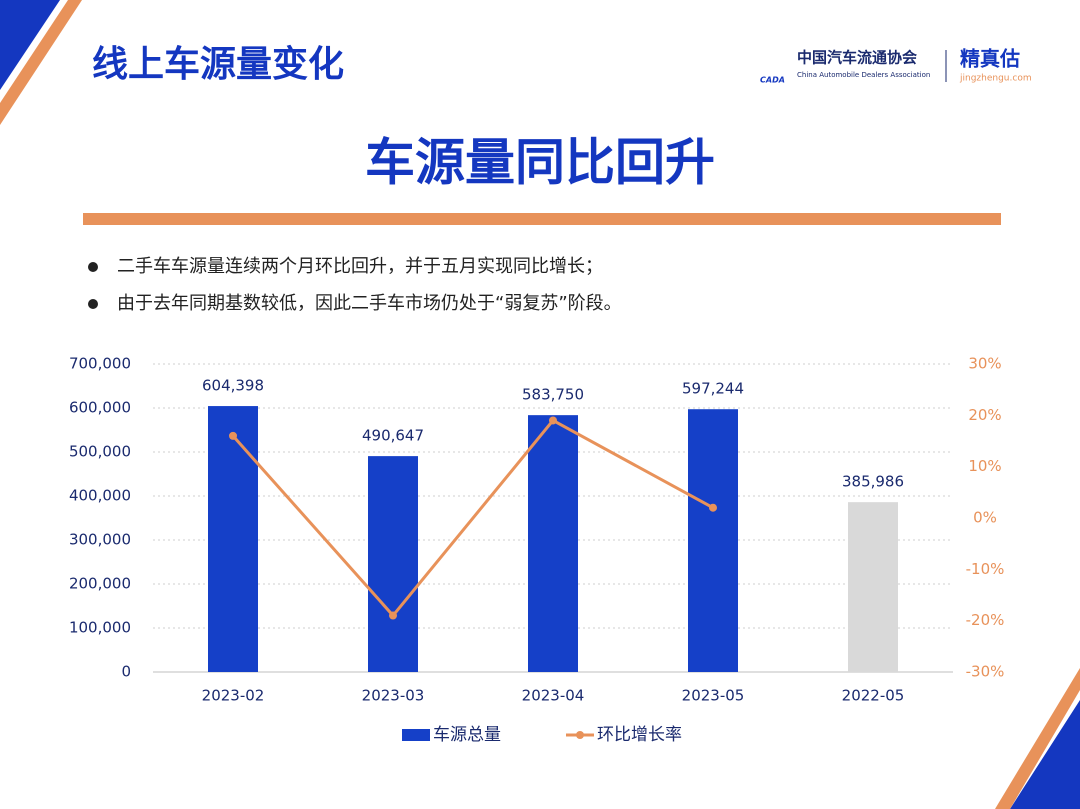  What do you see at coordinates (100, 584) in the screenshot?
I see `y-tick-label: 200,000` at bounding box center [100, 584].